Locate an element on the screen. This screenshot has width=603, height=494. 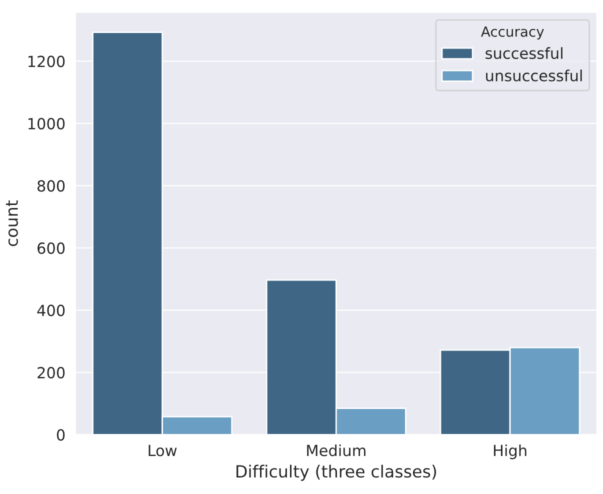
y-tick-label: 800 is located at coordinates (51, 186).